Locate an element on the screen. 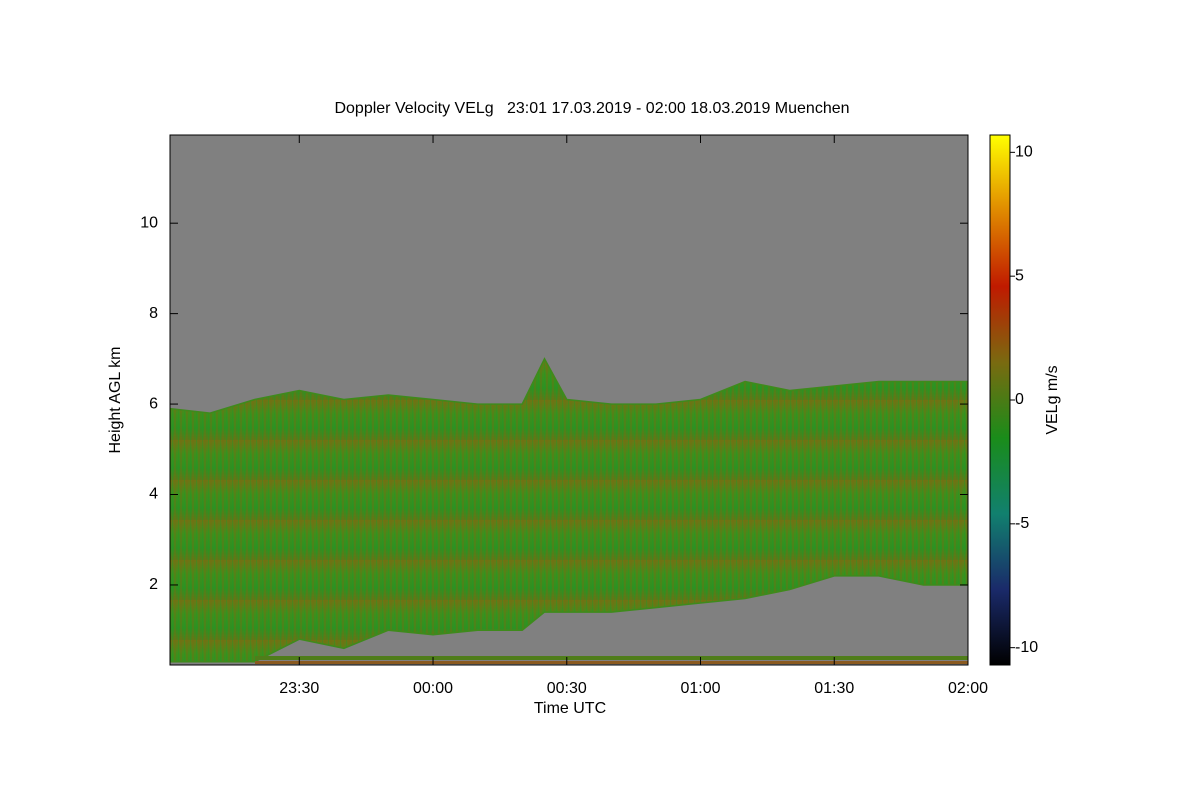 The width and height of the screenshot is (1200, 800). x-tick-label: 01:30 is located at coordinates (834, 688).